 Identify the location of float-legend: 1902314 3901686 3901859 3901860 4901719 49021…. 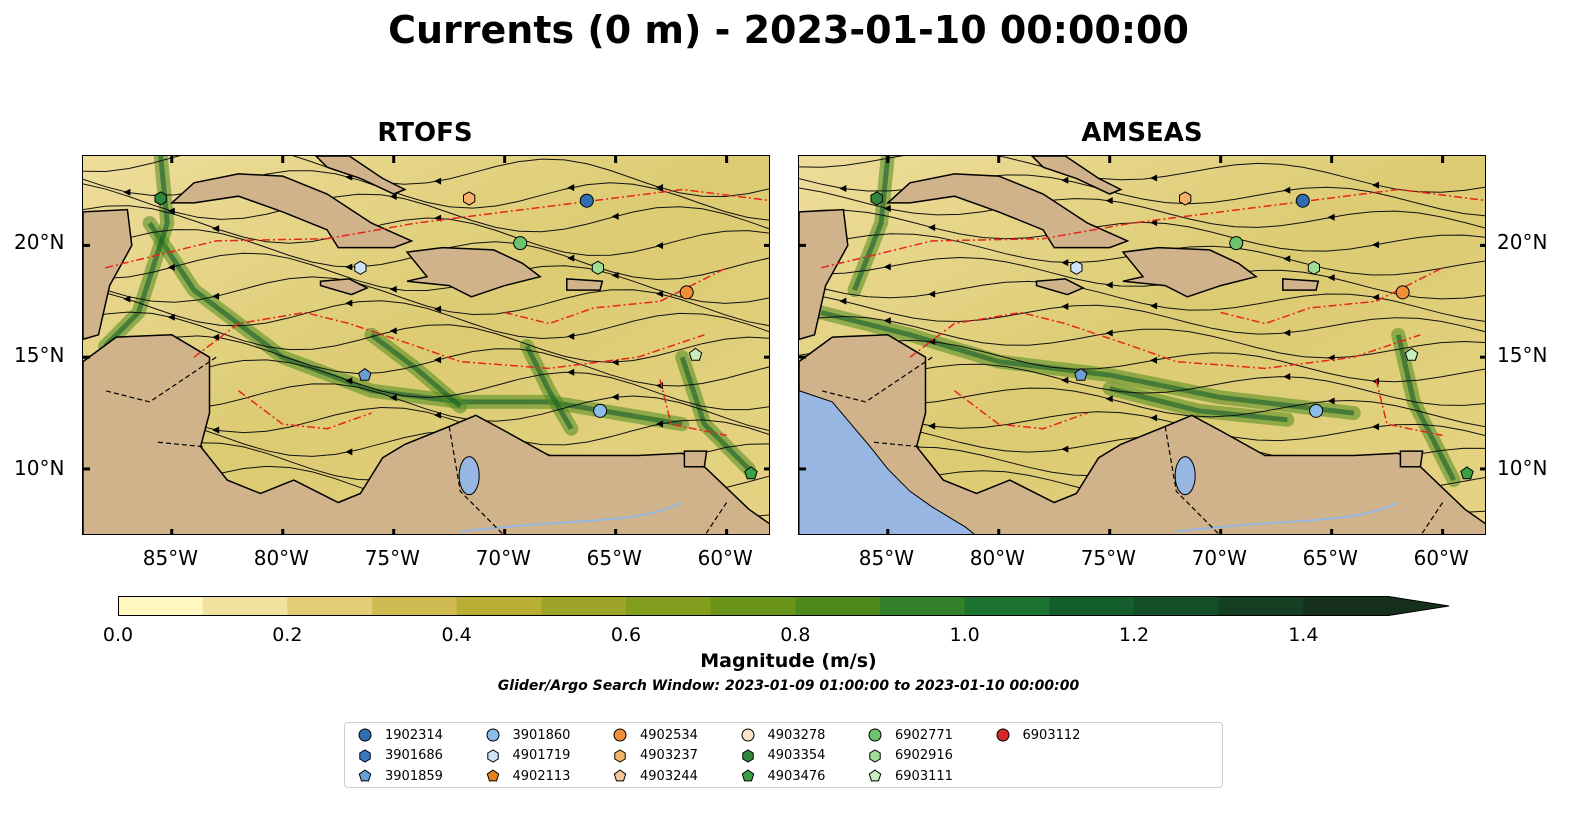
(783, 755).